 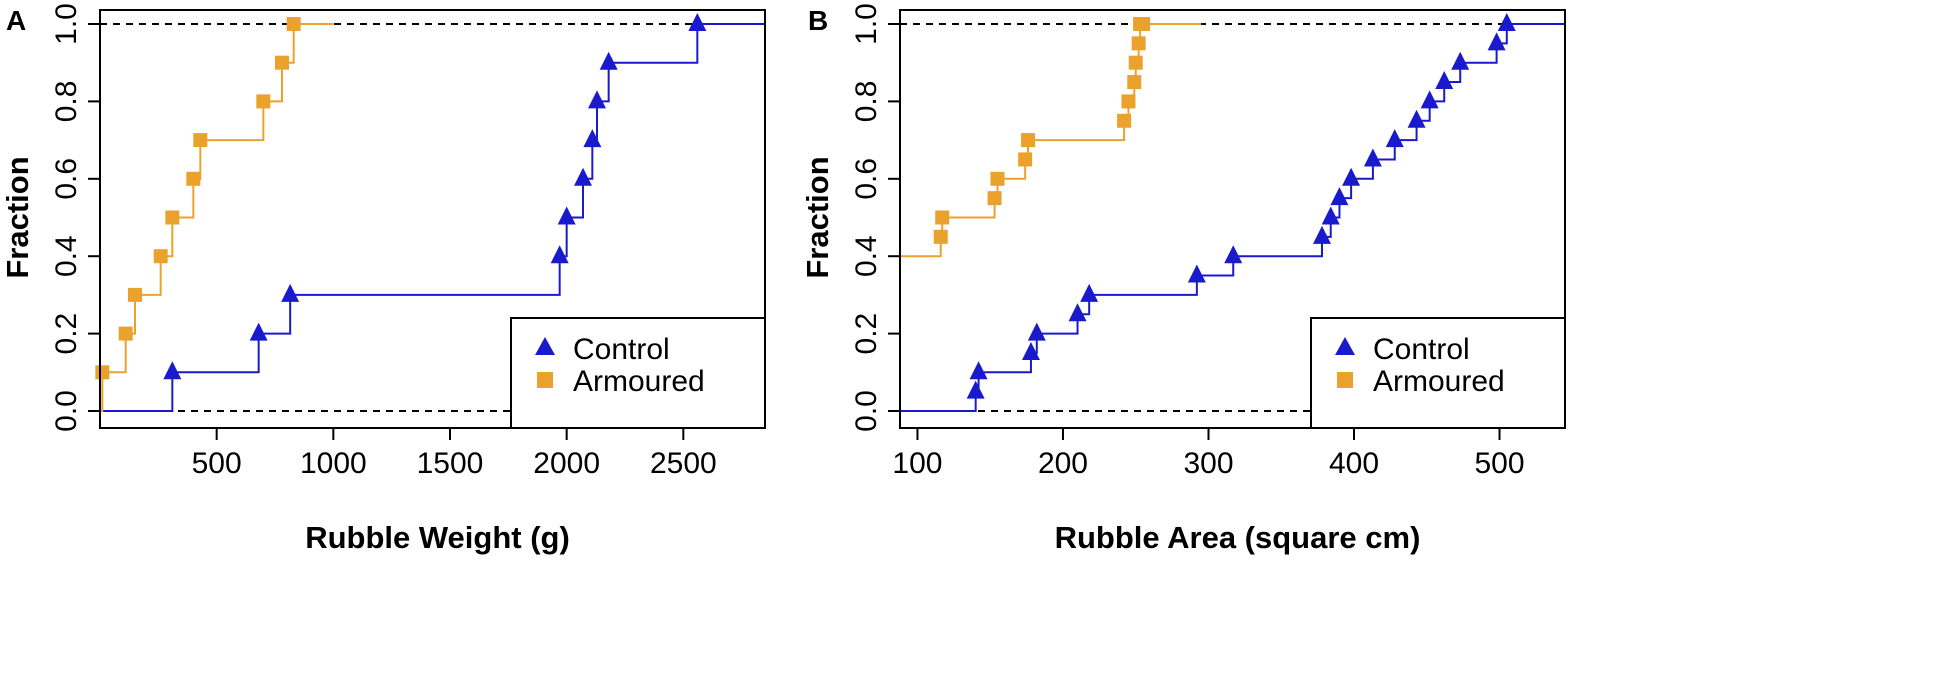 What do you see at coordinates (1354, 463) in the screenshot?
I see `x-tick-label: 400` at bounding box center [1354, 463].